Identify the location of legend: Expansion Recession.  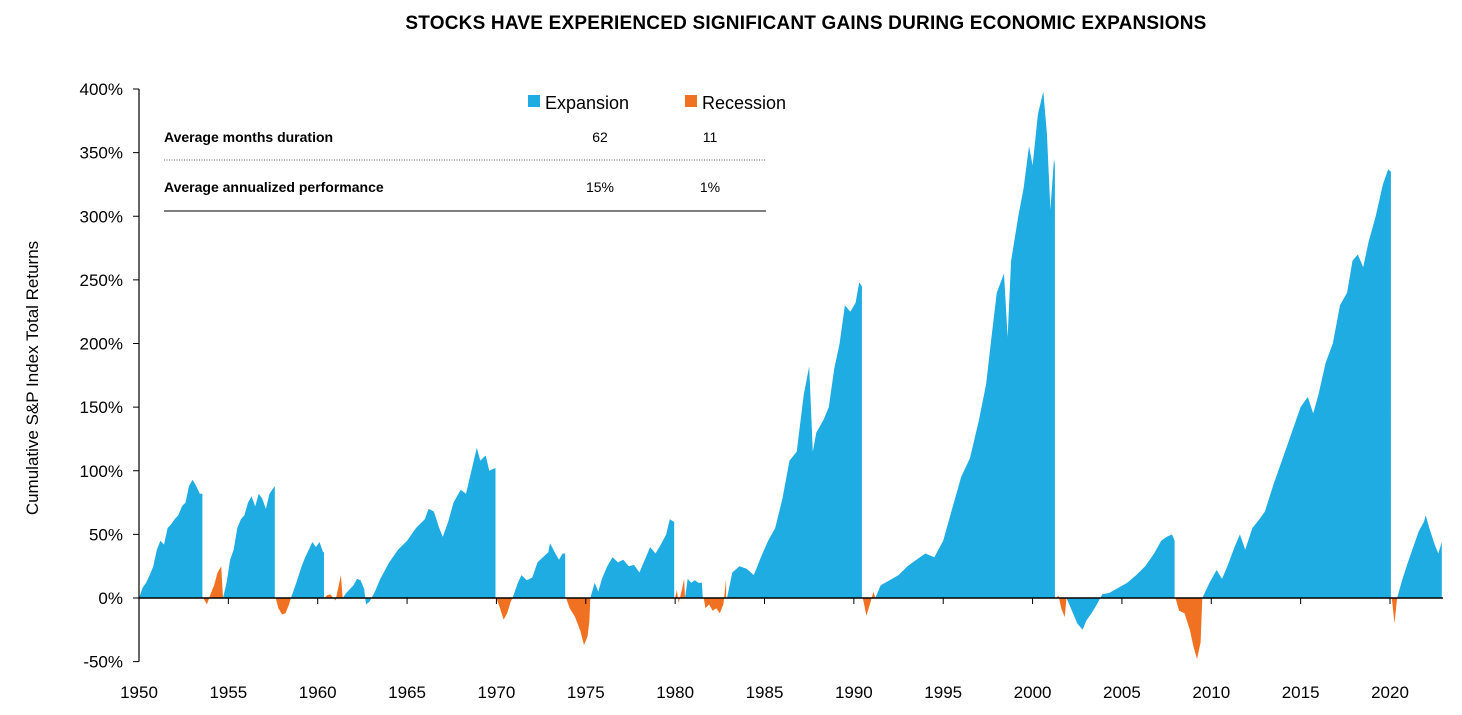
(657, 103).